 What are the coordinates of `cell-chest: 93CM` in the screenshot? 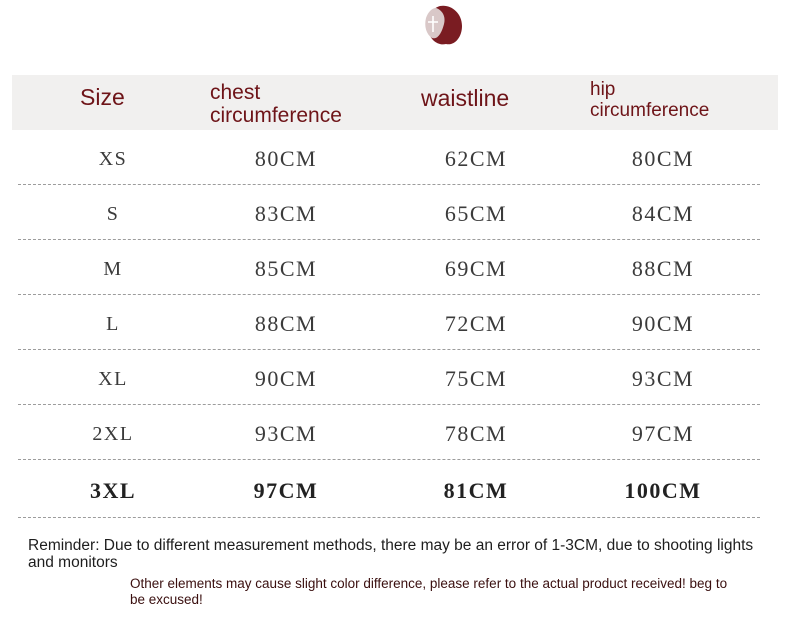 It's located at (286, 433).